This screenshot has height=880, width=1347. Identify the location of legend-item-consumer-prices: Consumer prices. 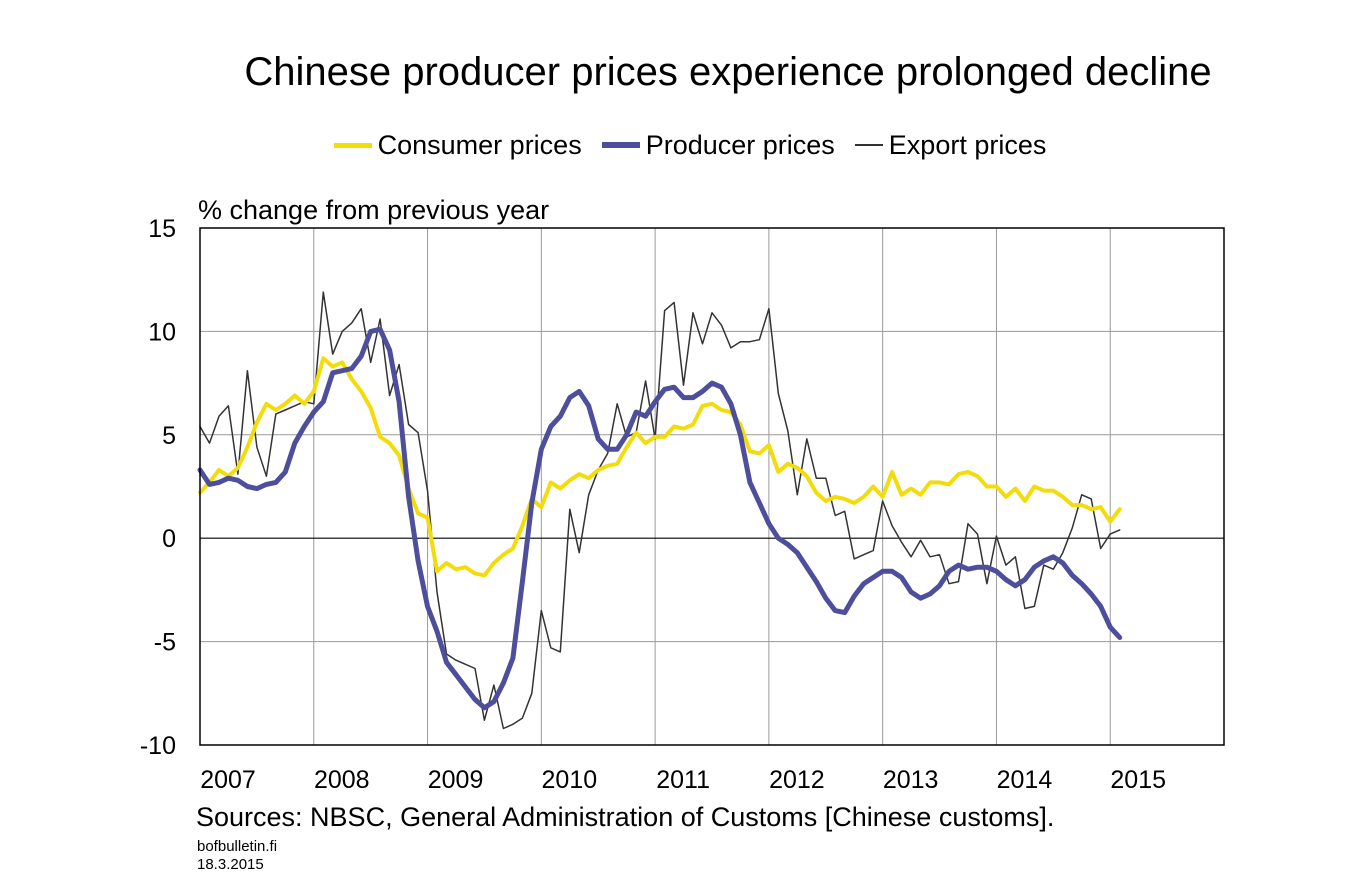
(457, 145).